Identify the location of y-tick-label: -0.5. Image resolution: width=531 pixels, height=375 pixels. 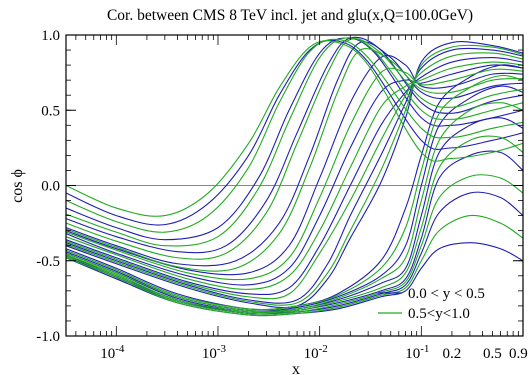
(48, 262).